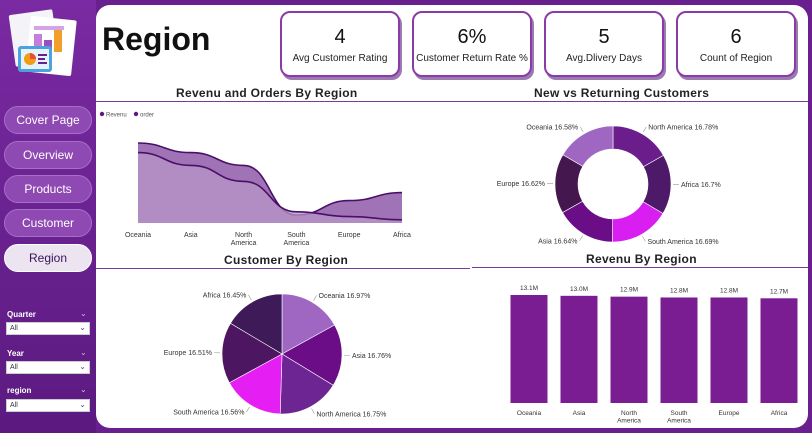 The height and width of the screenshot is (433, 812). What do you see at coordinates (351, 414) in the screenshot?
I see `data-label: North America 16.75%` at bounding box center [351, 414].